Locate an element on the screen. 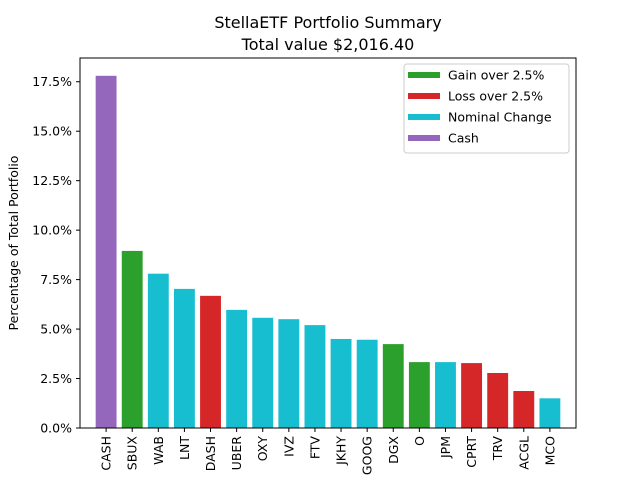 This screenshot has width=640, height=480. x-tick-label-dash: DASH is located at coordinates (210, 453).